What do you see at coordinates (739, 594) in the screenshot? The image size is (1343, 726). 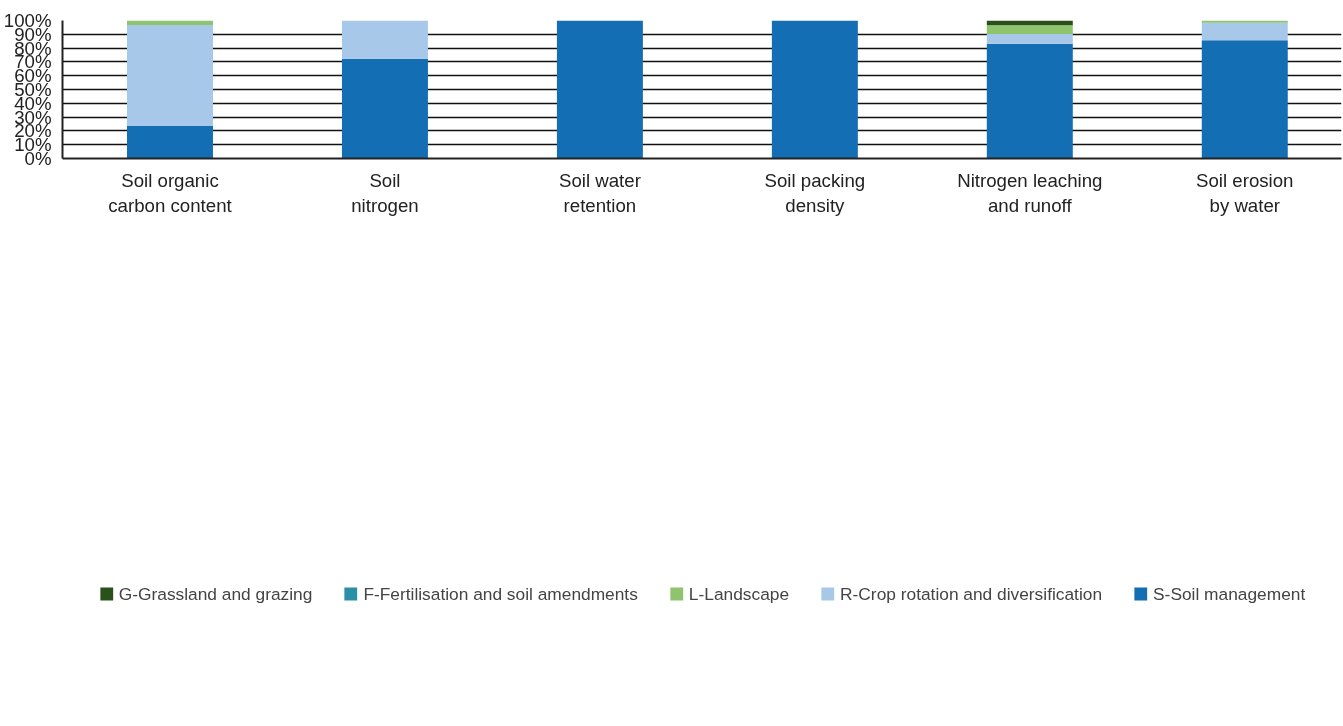 I see `legend-label: L-Landscape` at bounding box center [739, 594].